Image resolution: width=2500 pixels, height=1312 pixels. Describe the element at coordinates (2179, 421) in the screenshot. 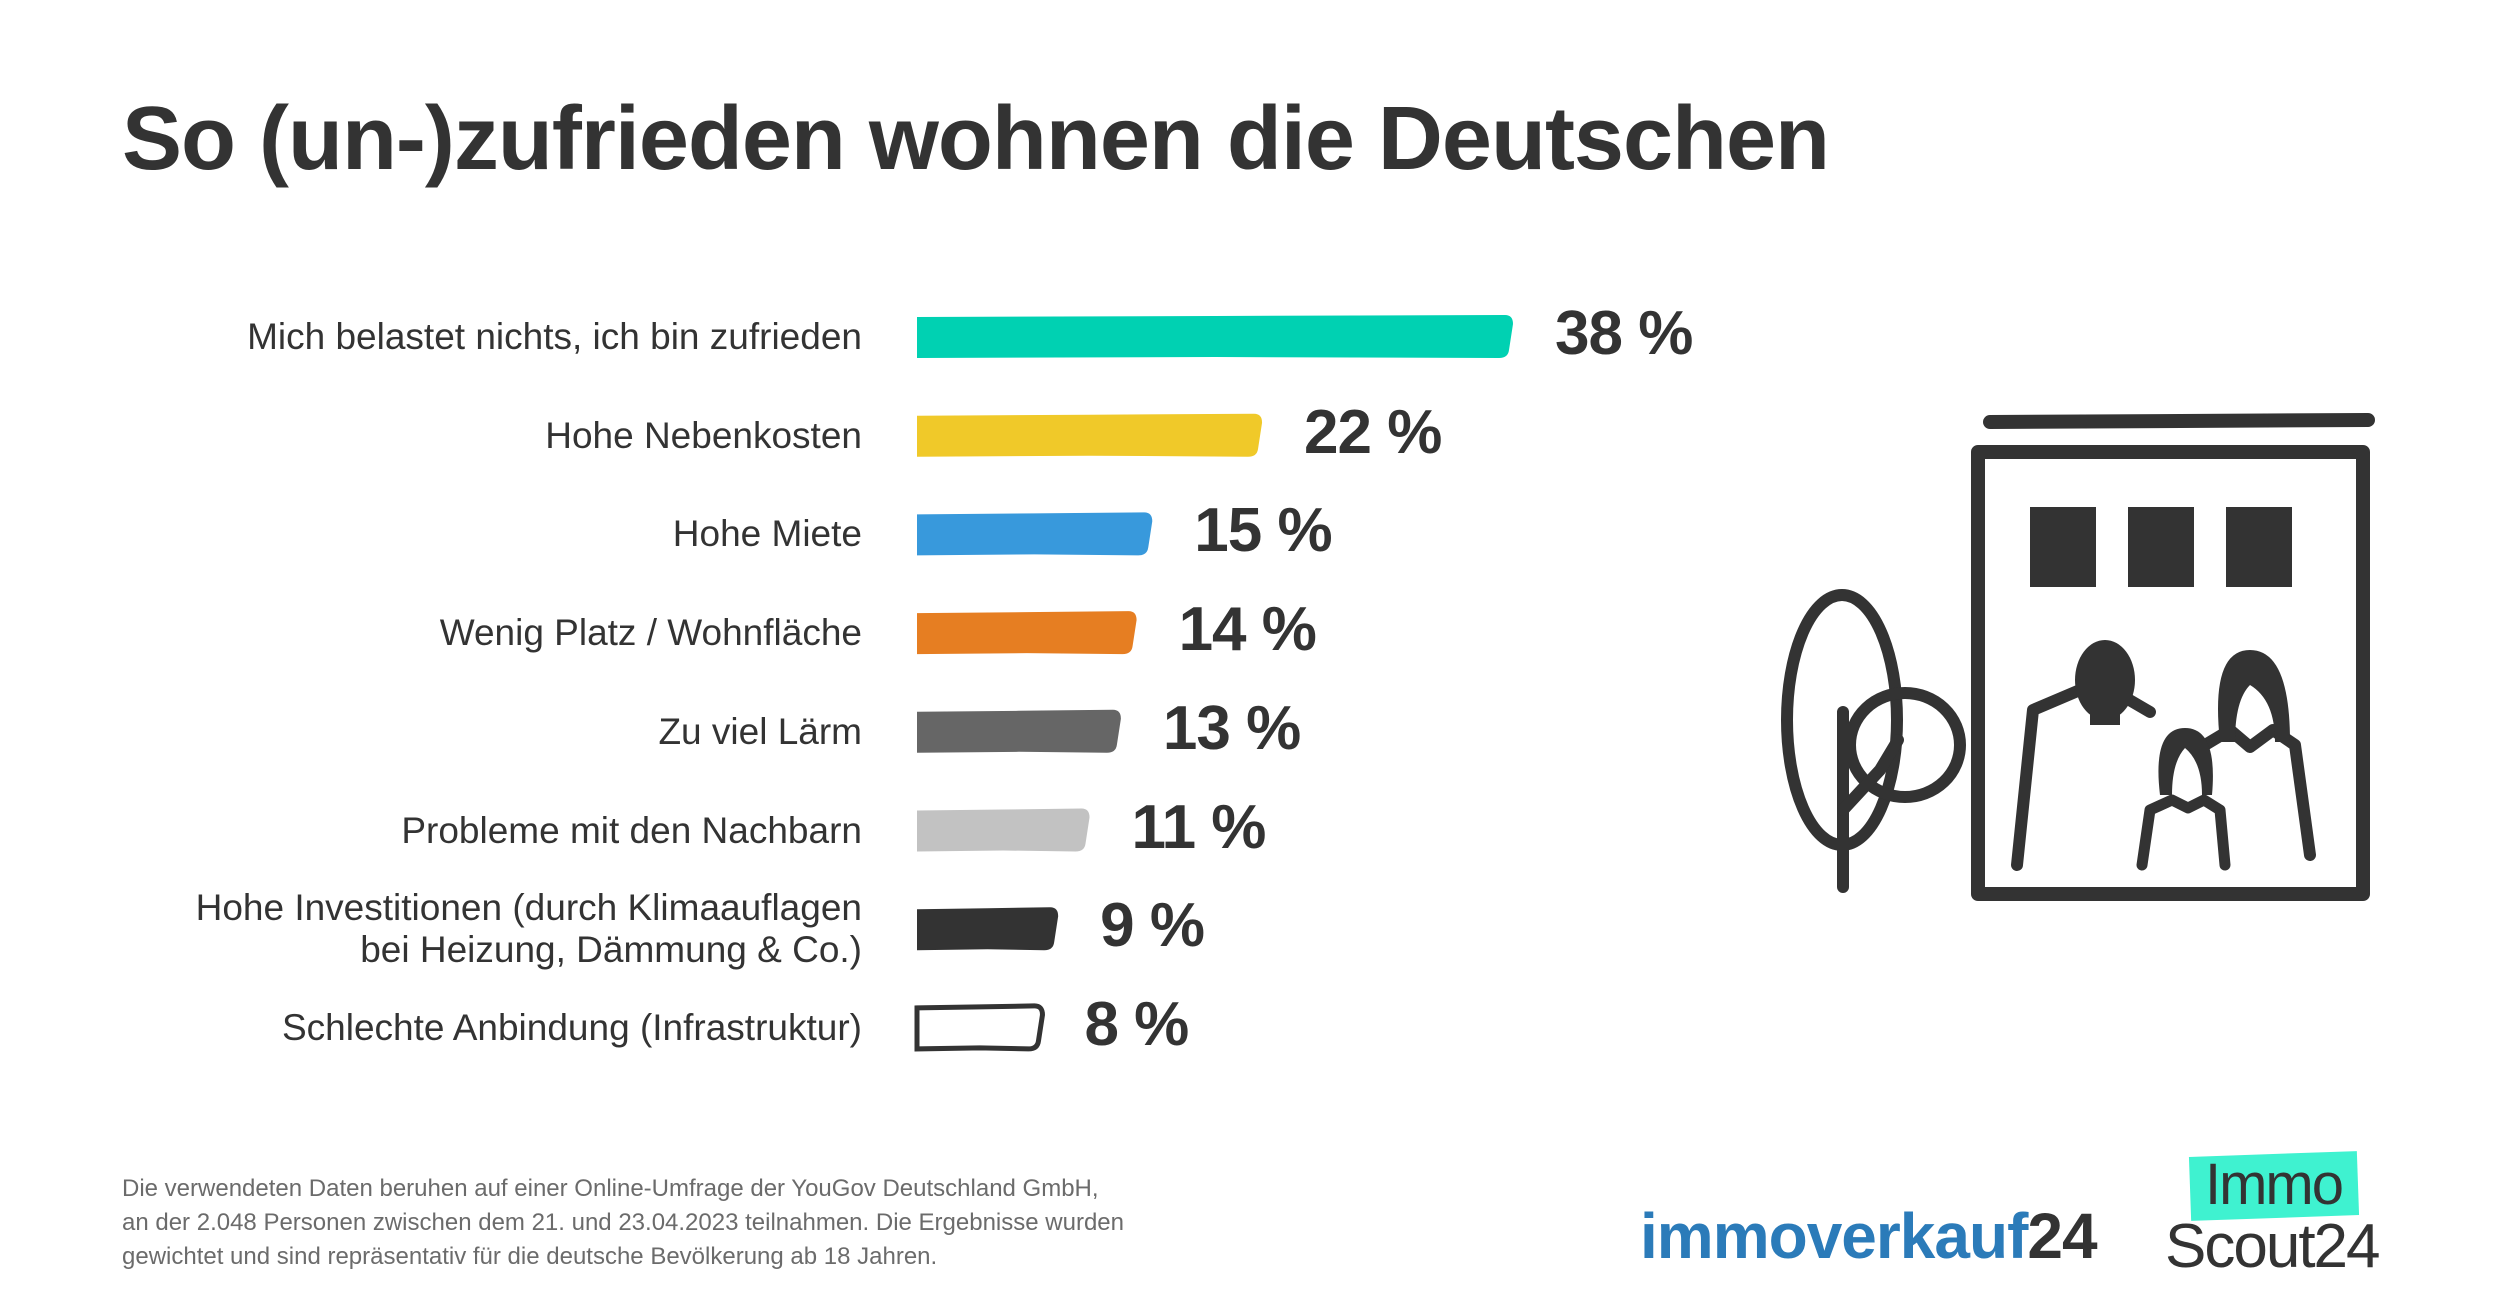

I see `roof-line` at that location.